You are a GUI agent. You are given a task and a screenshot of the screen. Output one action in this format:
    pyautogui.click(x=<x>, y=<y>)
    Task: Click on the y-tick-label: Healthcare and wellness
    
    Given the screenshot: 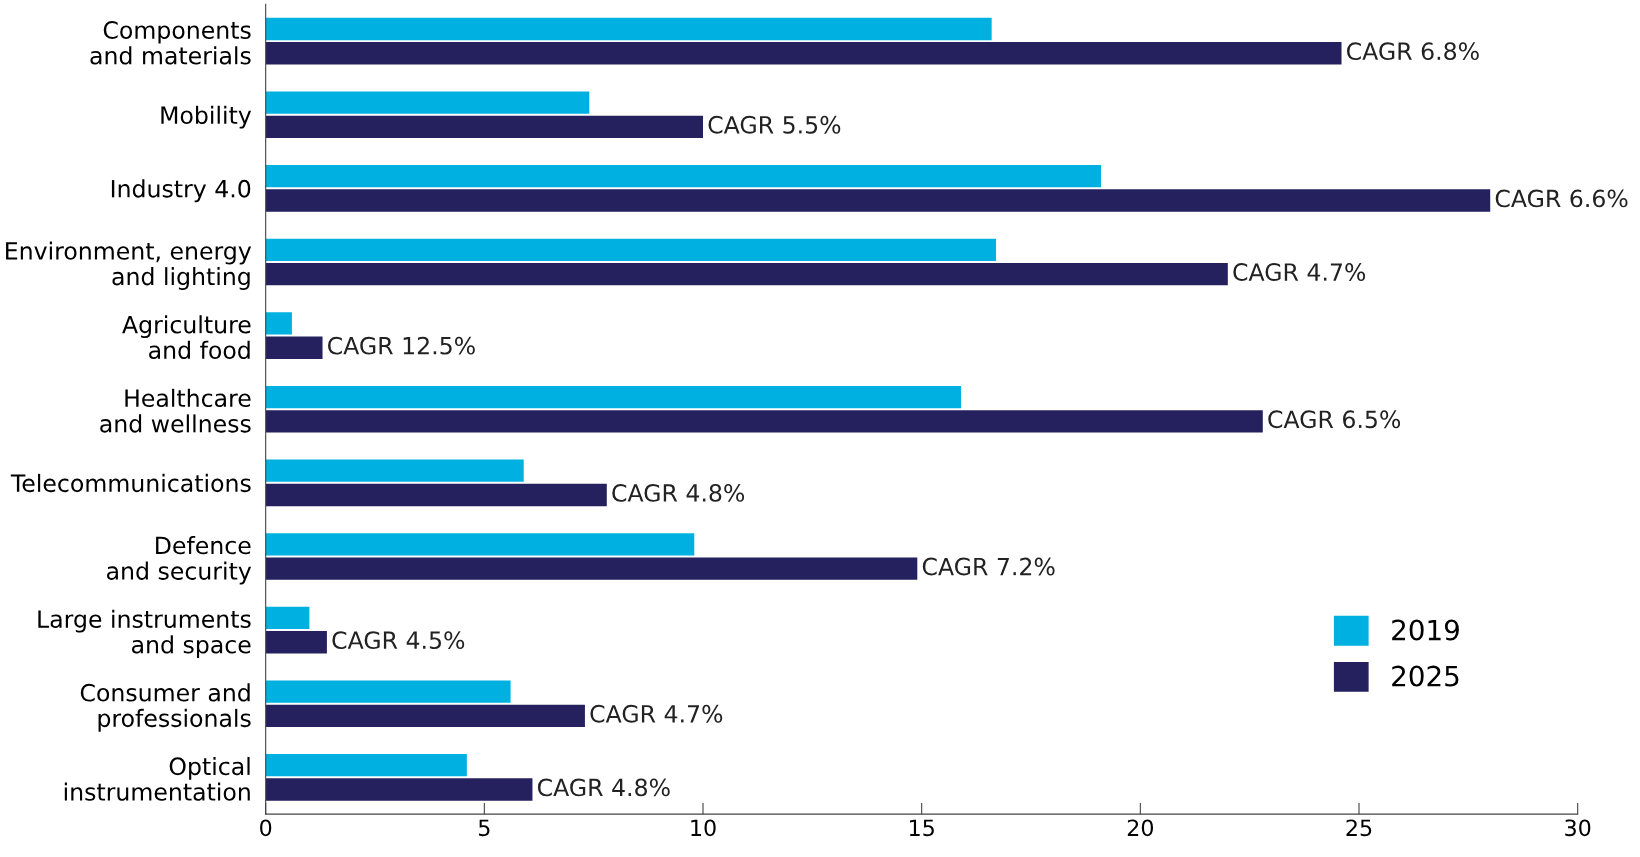 What is the action you would take?
    pyautogui.click(x=175, y=410)
    